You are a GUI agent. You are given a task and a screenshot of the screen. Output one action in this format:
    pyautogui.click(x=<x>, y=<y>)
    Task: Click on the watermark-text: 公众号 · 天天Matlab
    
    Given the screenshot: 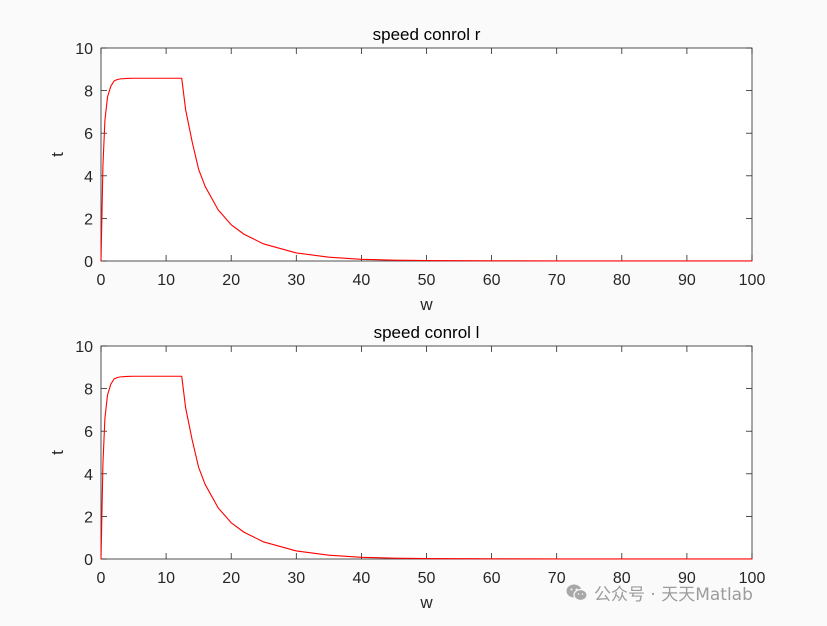 What is the action you would take?
    pyautogui.click(x=673, y=595)
    